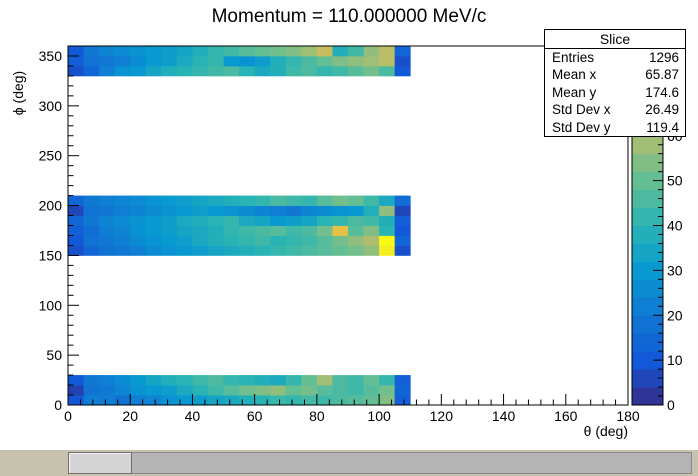 The image size is (698, 476). What do you see at coordinates (130, 416) in the screenshot?
I see `x-tick-label: 20` at bounding box center [130, 416].